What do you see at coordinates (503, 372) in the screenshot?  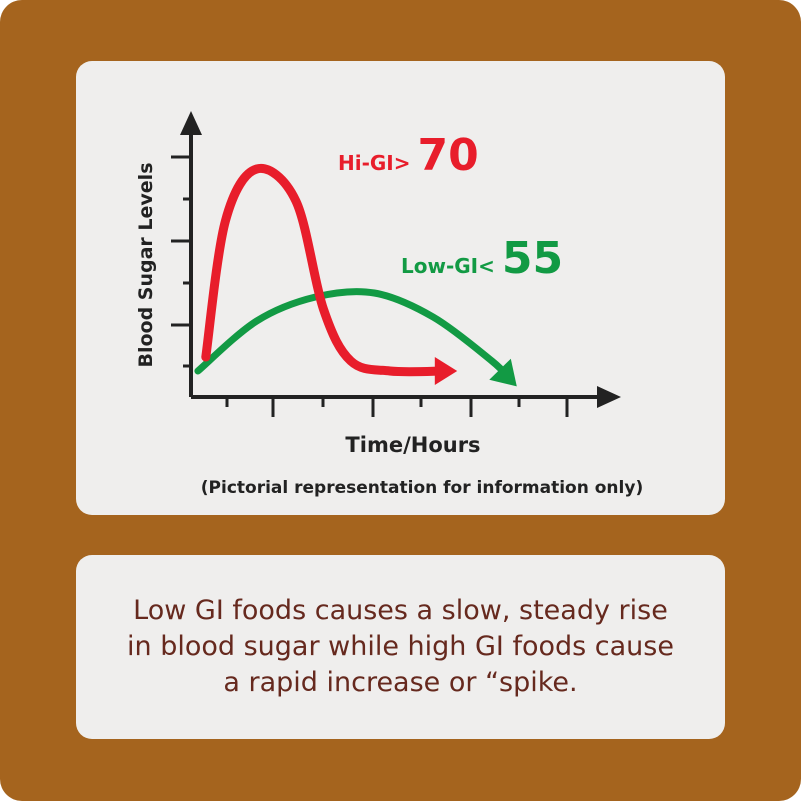 I see `series-arrow-low-gi` at bounding box center [503, 372].